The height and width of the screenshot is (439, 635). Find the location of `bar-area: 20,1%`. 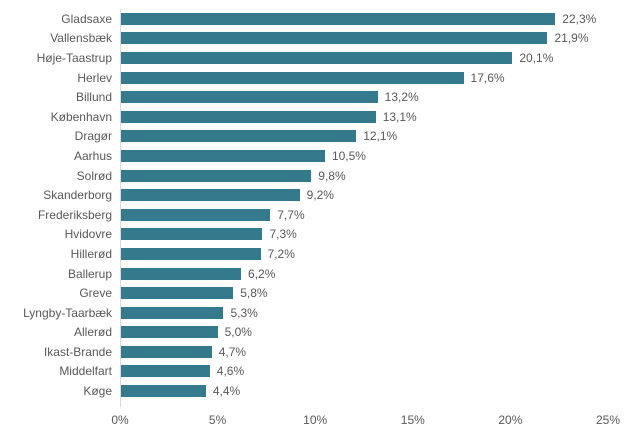

bar-area: 20,1% is located at coordinates (364, 58).